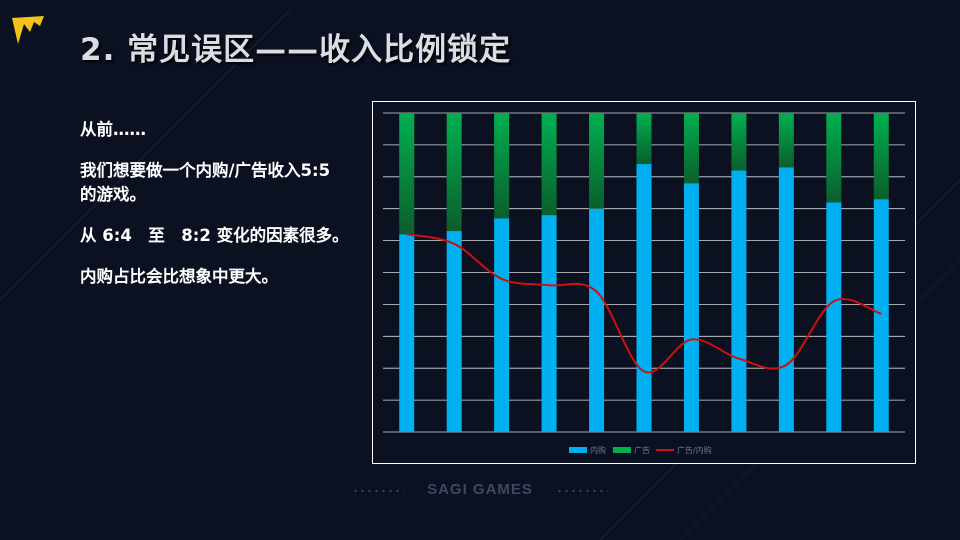 This screenshot has width=960, height=540. I want to click on chart-legend: 内购 广告 广告/内购, so click(640, 450).